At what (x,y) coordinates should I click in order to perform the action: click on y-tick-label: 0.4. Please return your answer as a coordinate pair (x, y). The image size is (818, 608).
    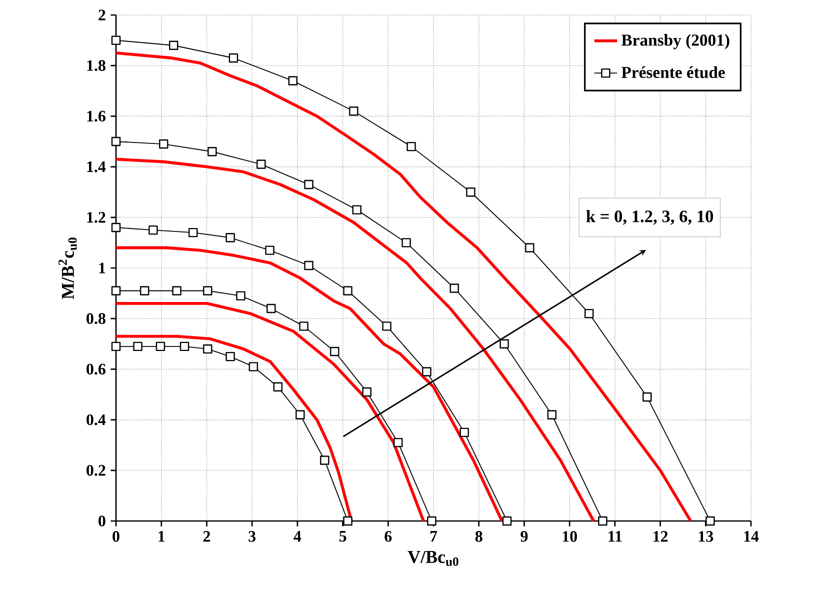
    Looking at the image, I should click on (96, 420).